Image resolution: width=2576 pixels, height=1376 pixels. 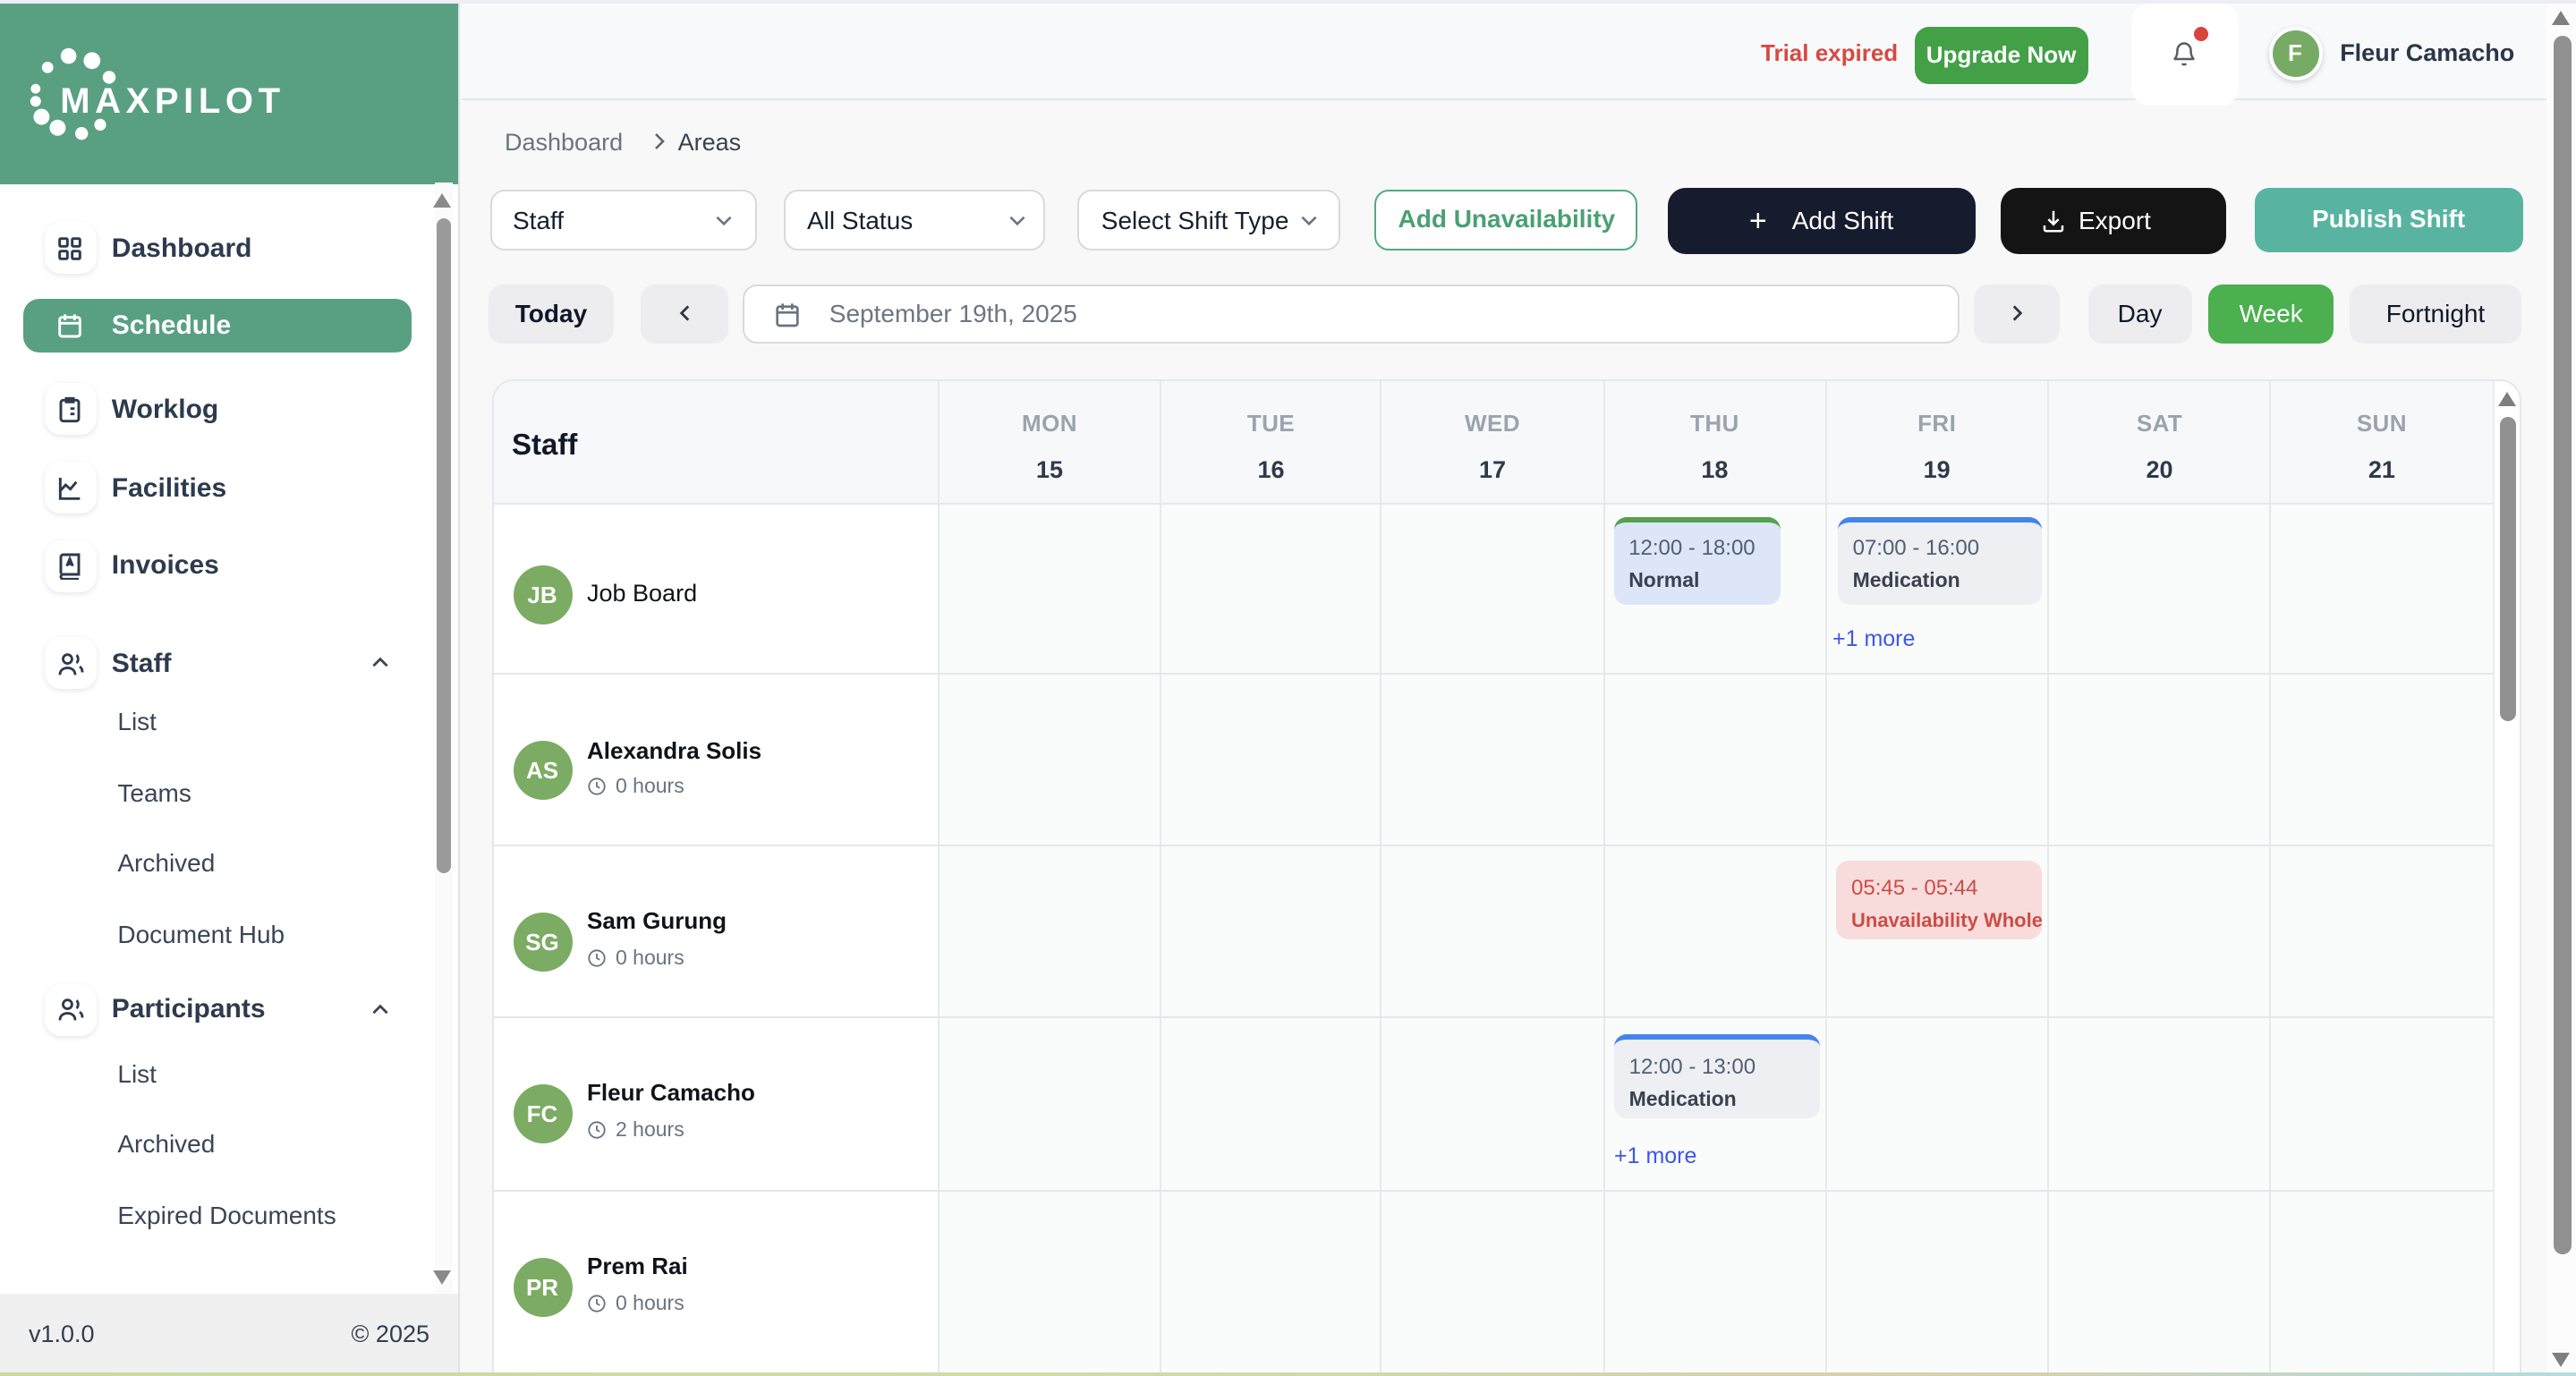 I want to click on svg-text: MAXPILOT, so click(x=172, y=101).